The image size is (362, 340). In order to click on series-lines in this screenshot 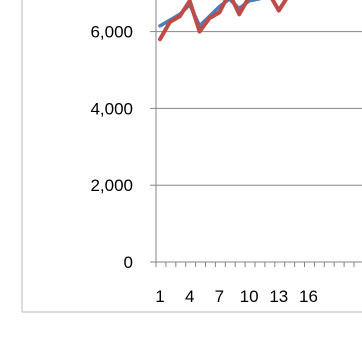, I will do `click(223, 21)`.